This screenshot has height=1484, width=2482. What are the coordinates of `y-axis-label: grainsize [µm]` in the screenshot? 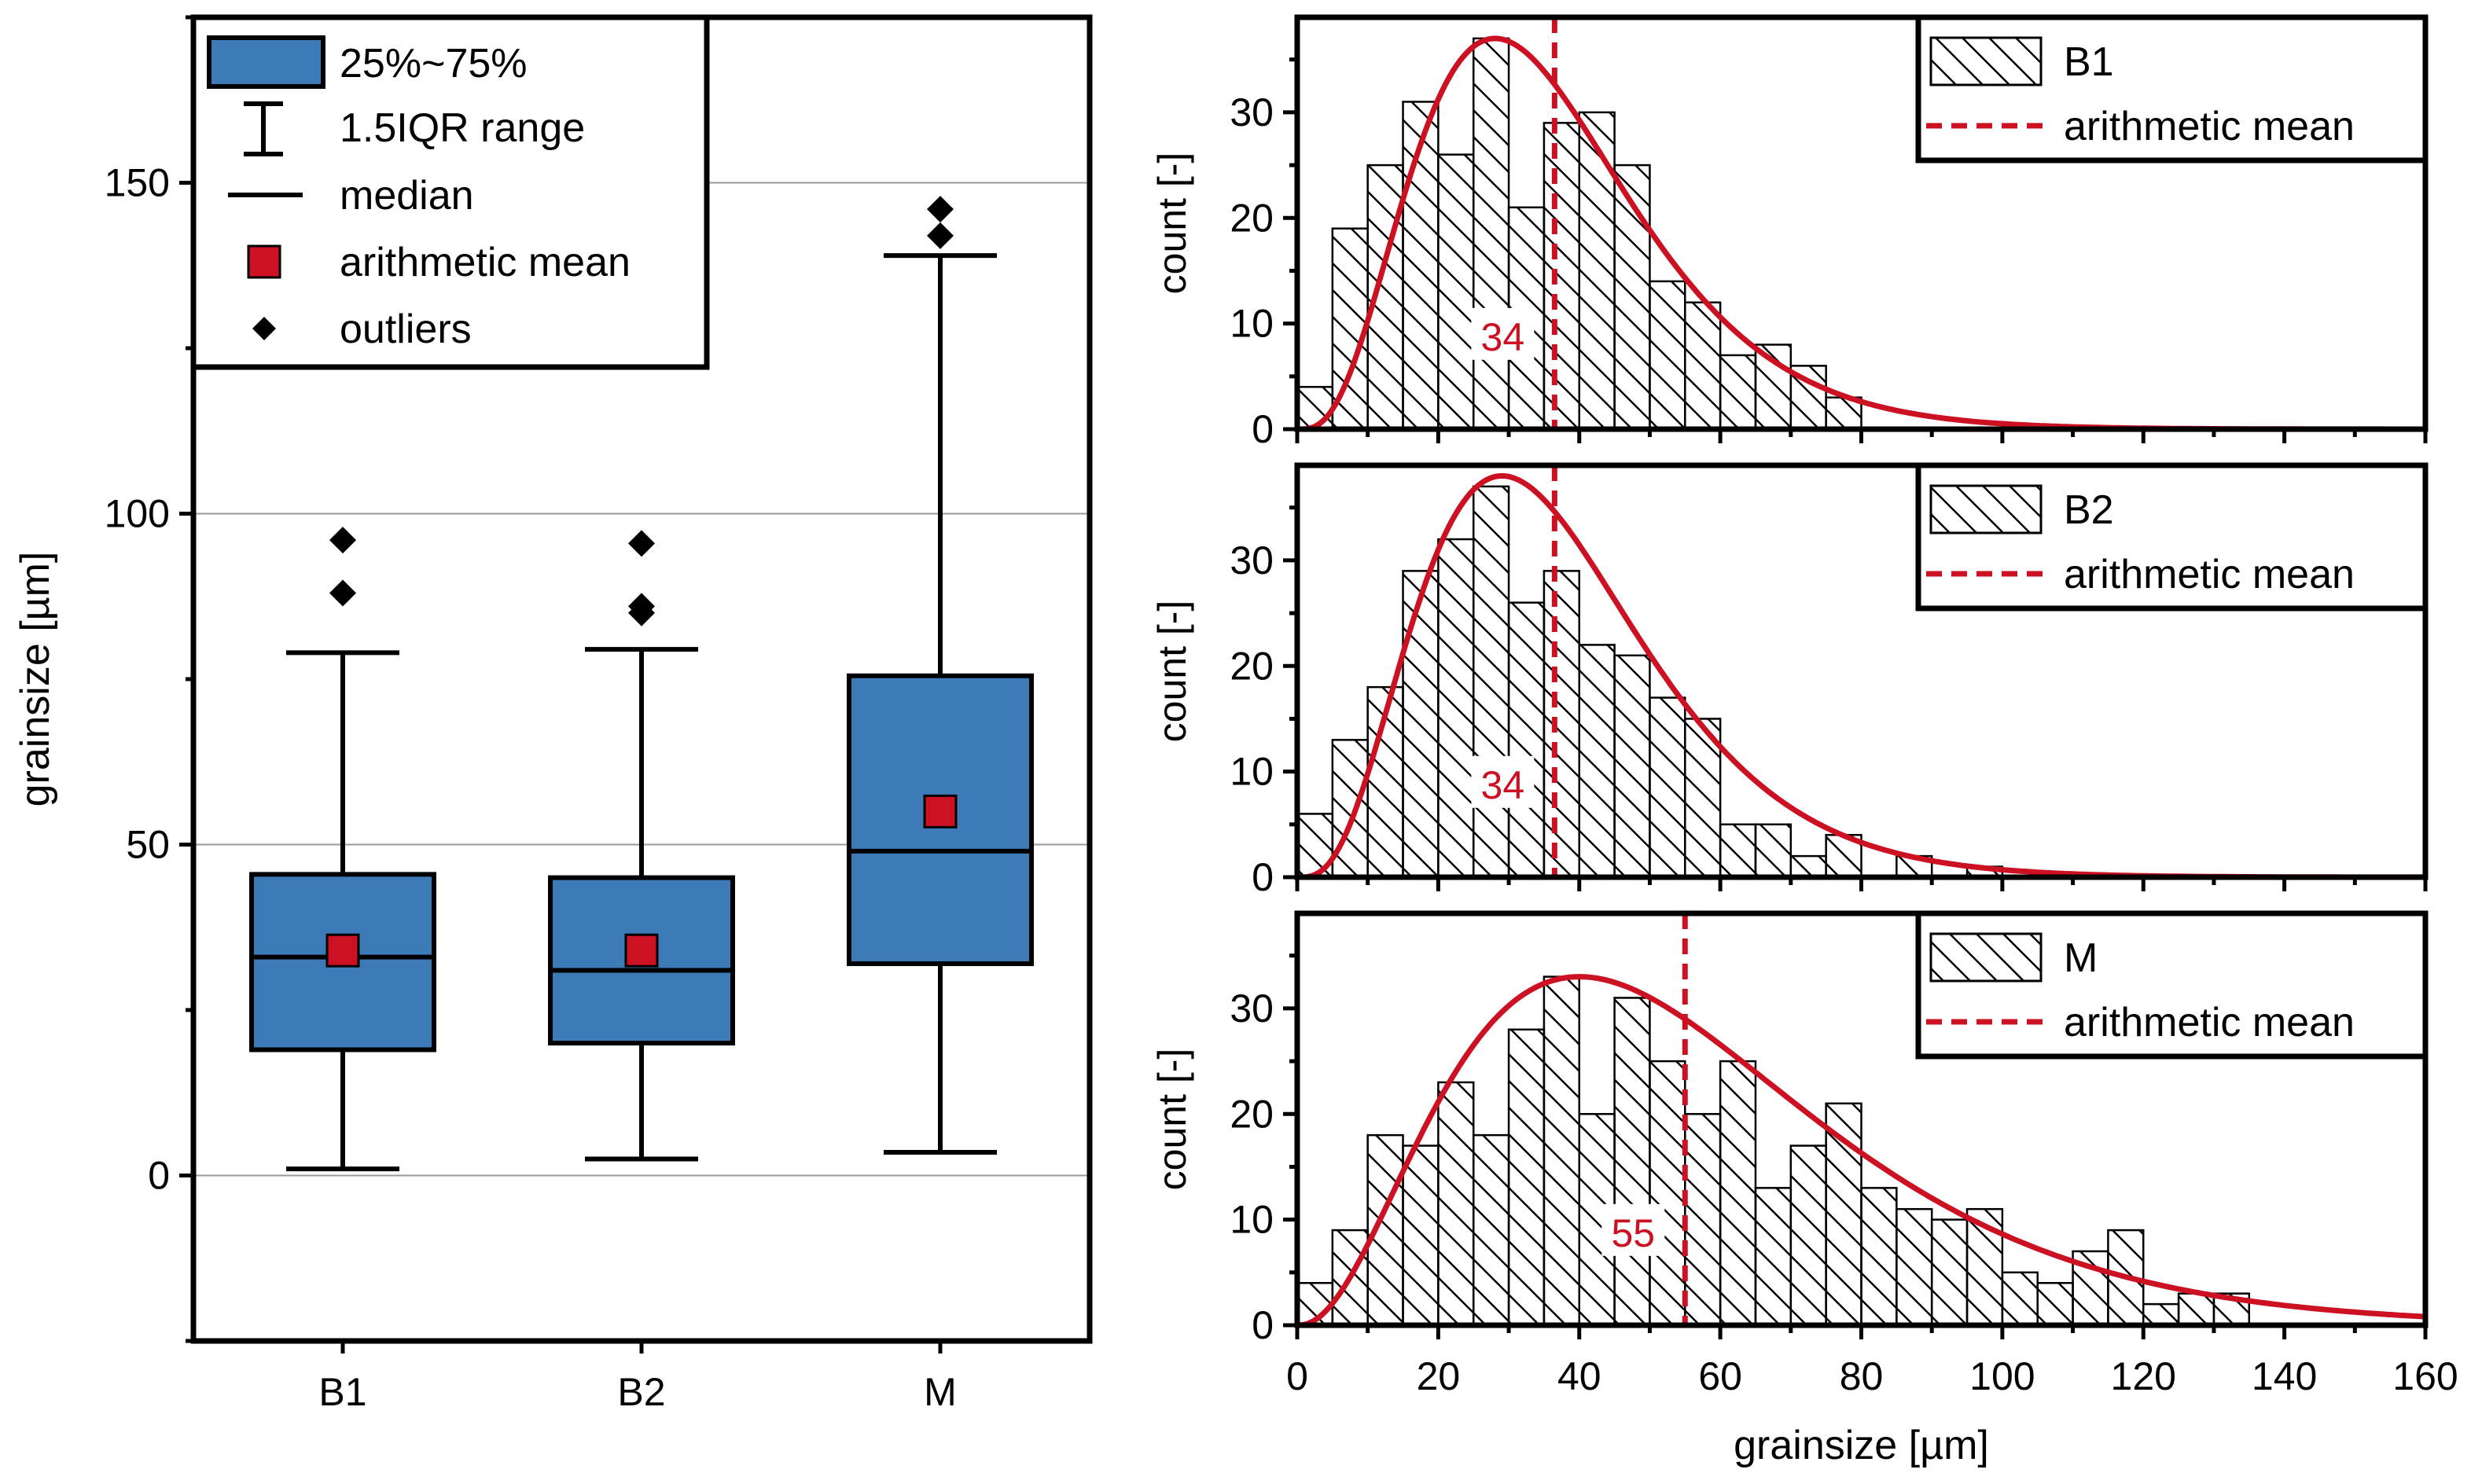 It's located at (35, 679).